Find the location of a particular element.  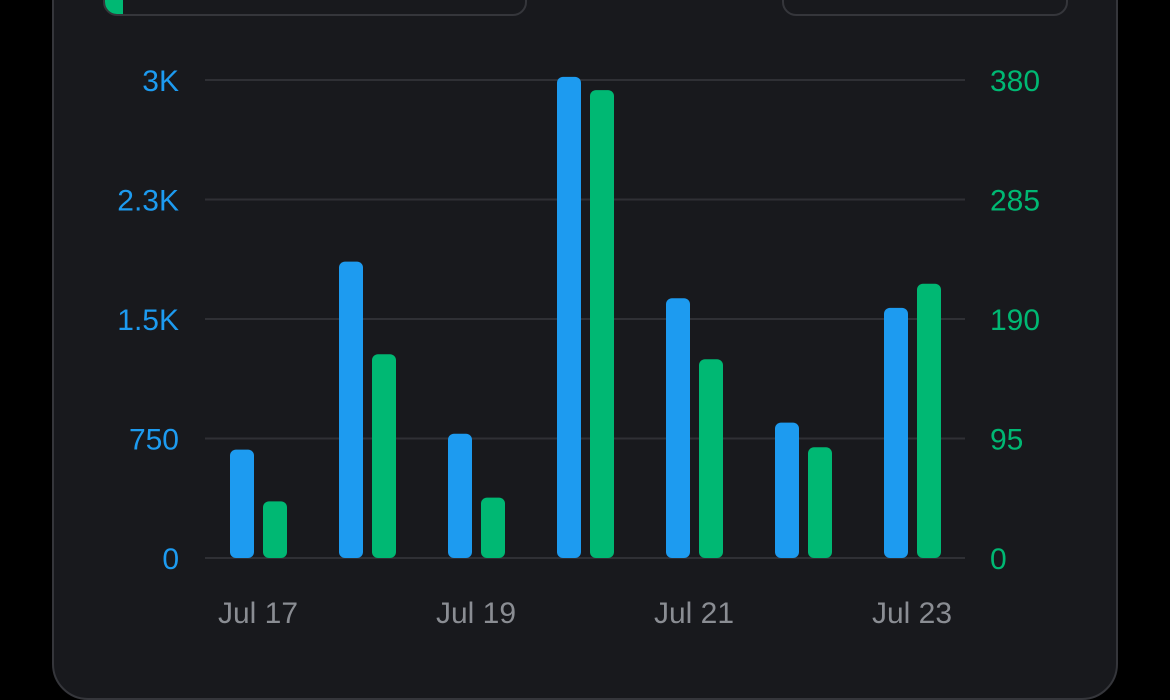

metric-color-indicator is located at coordinates (114, 7).